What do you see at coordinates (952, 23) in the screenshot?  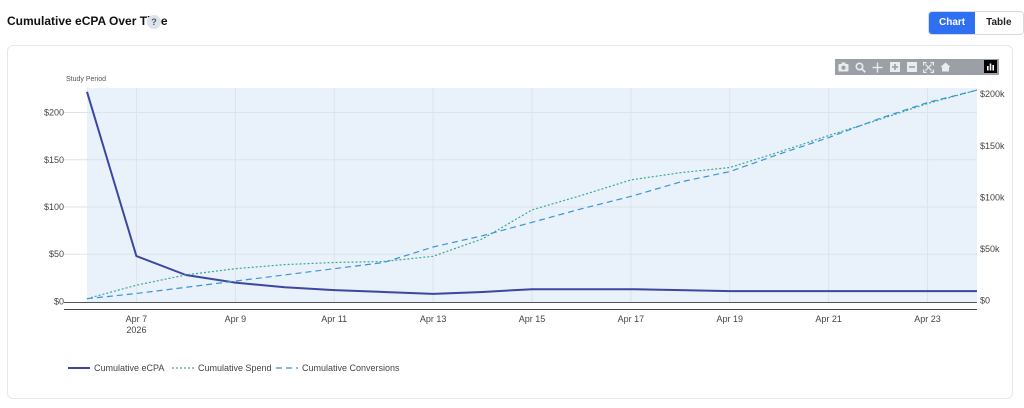 I see `chart-view-button: Chart` at bounding box center [952, 23].